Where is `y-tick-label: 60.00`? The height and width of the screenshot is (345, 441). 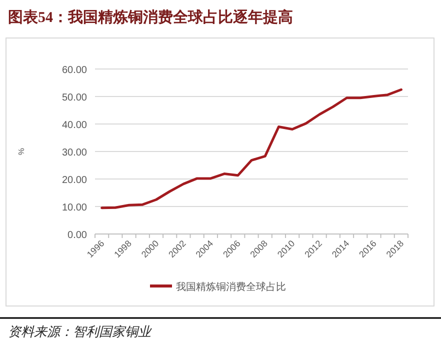
y-tick-label: 60.00 is located at coordinates (75, 70).